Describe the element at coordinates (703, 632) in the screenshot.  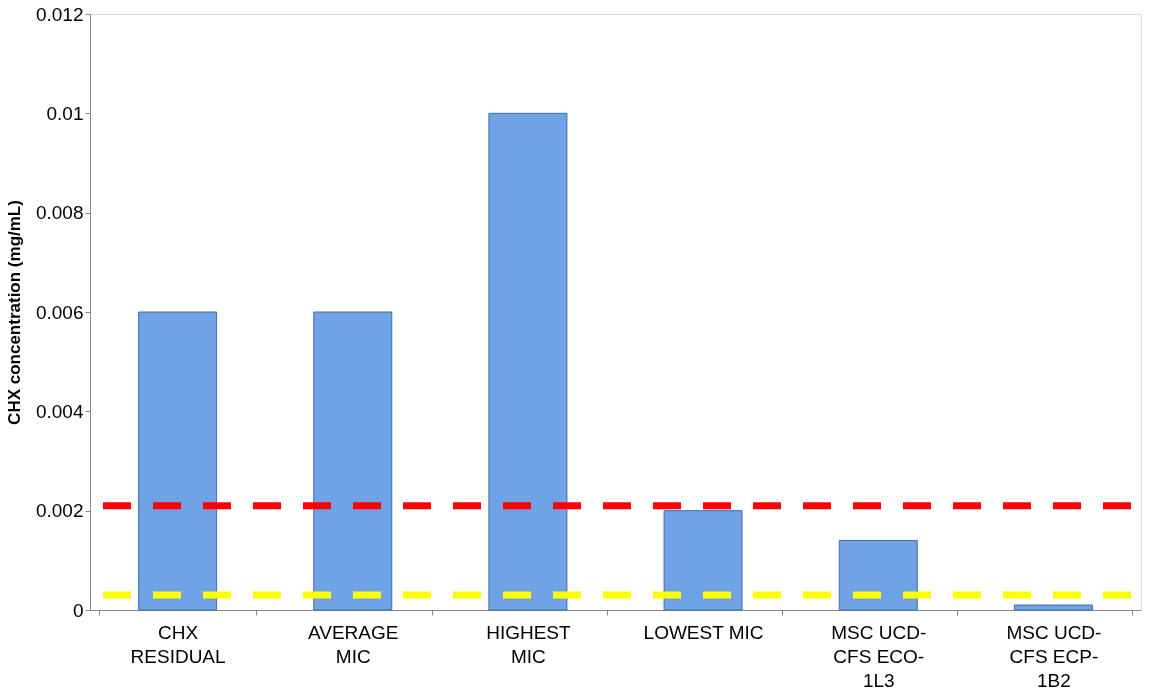
I see `x-tick-label: LOWEST MIC` at that location.